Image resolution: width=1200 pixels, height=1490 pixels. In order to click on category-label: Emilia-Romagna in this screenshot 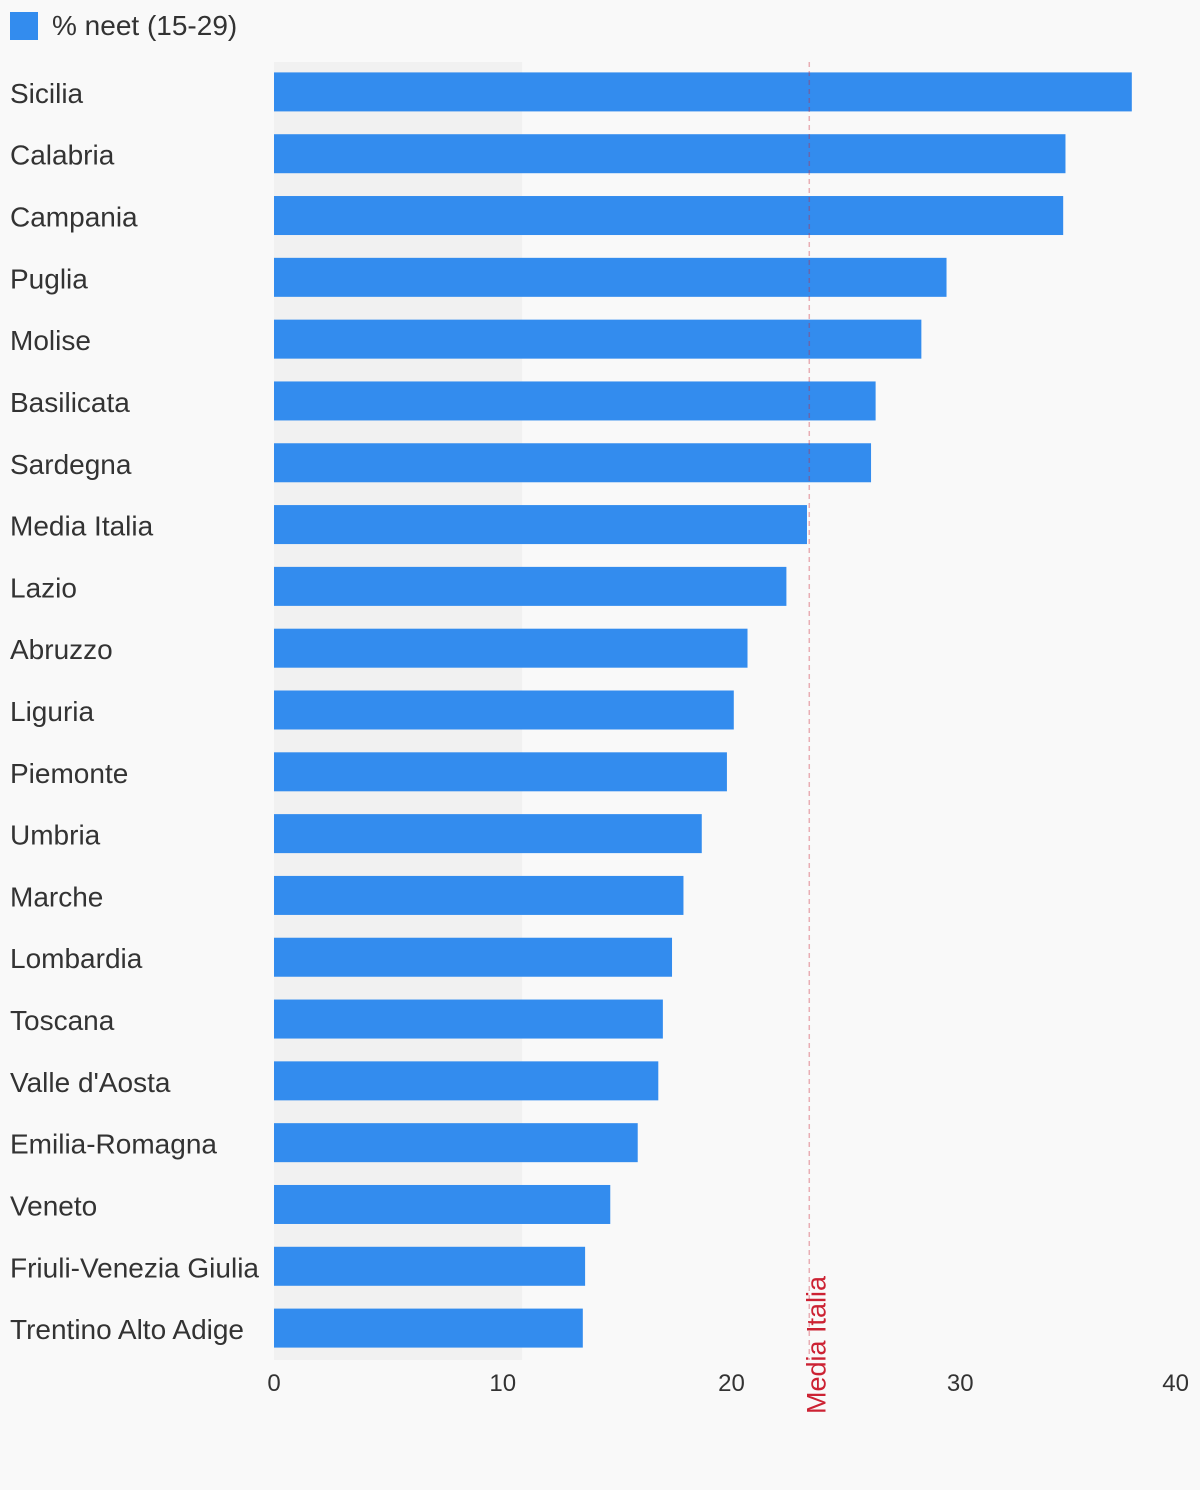, I will do `click(113, 1144)`.